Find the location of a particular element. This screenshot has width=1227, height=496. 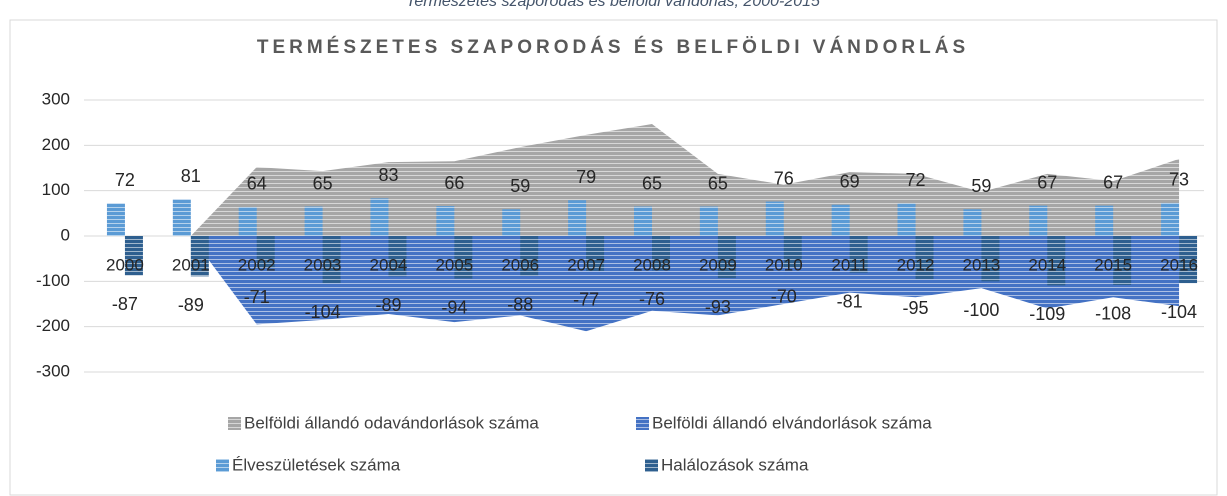

y-tick-label: 200 is located at coordinates (56, 144).